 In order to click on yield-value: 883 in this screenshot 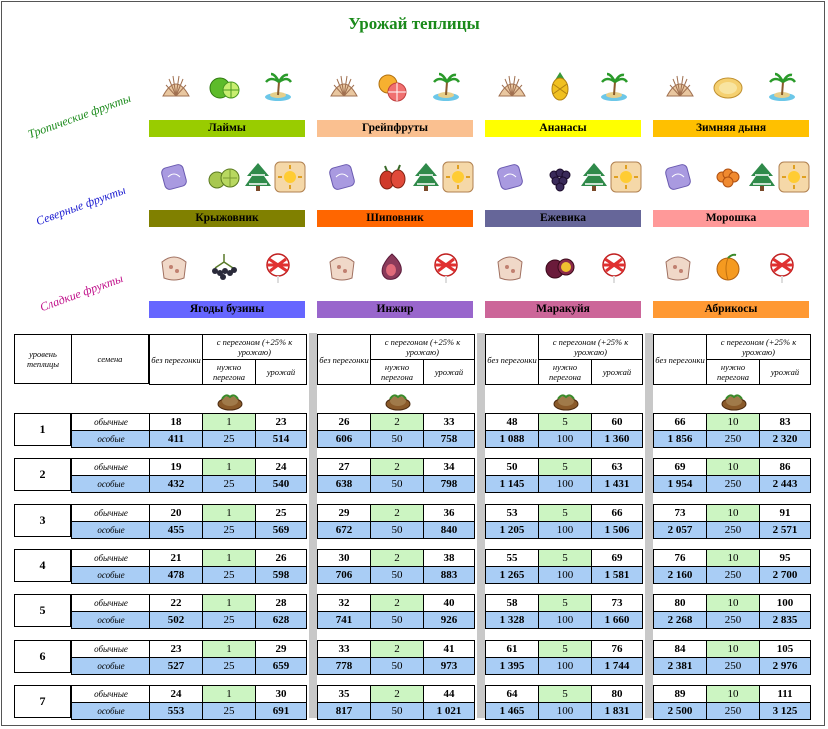, I will do `click(449, 575)`.